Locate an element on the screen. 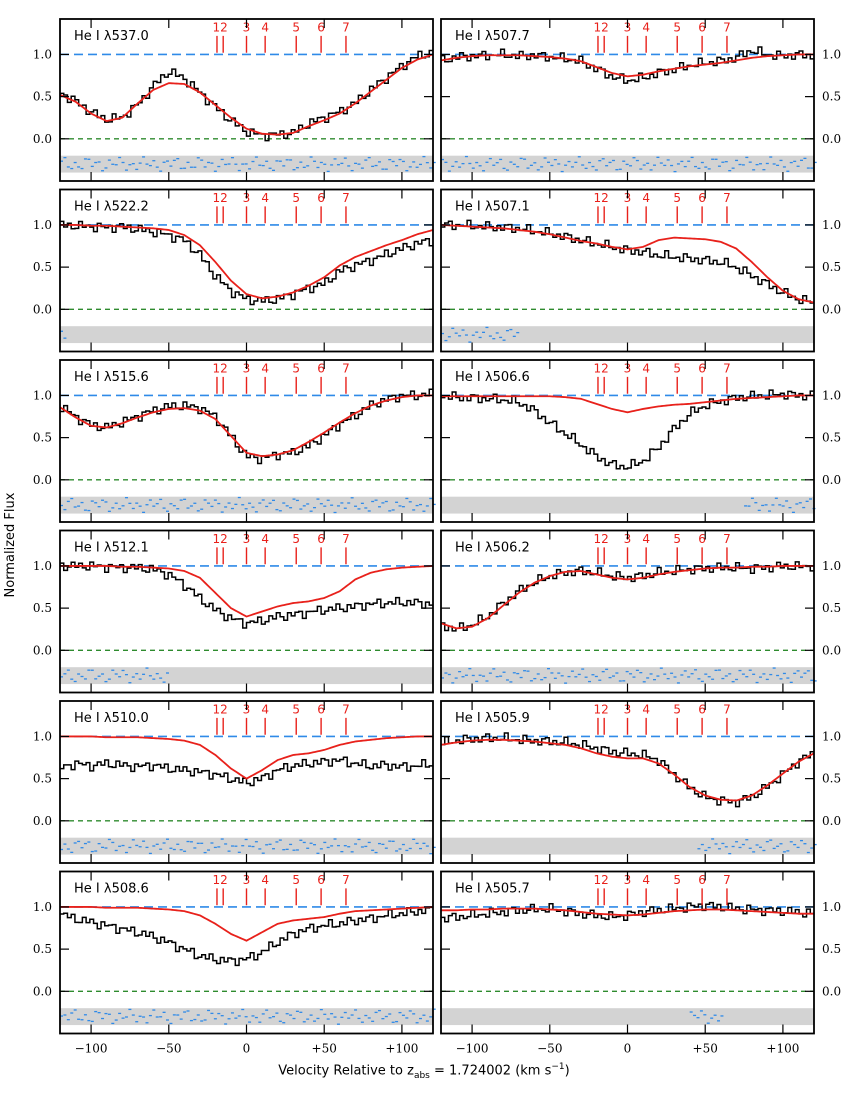 The width and height of the screenshot is (848, 1094). panel-2: 12345670.00.51.0He I λ507.7 is located at coordinates (640, 100).